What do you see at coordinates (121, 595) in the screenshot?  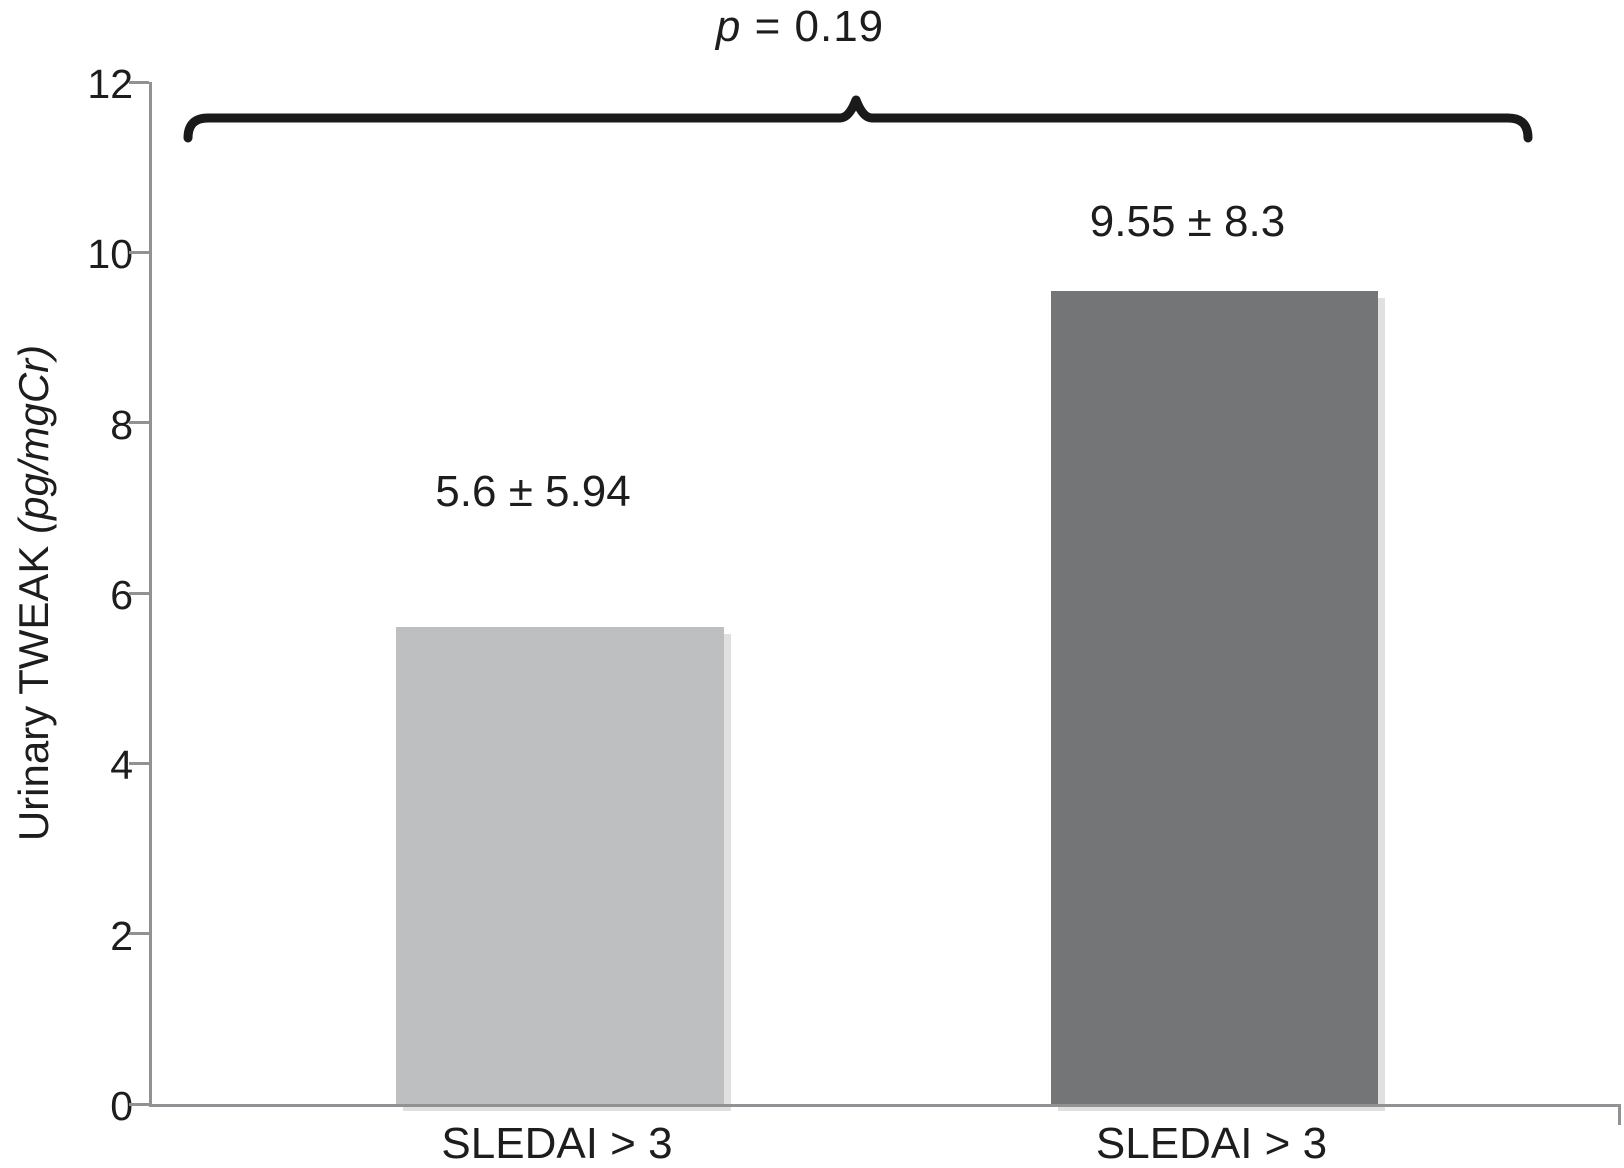 I see `y-axis-tick-label: 6` at bounding box center [121, 595].